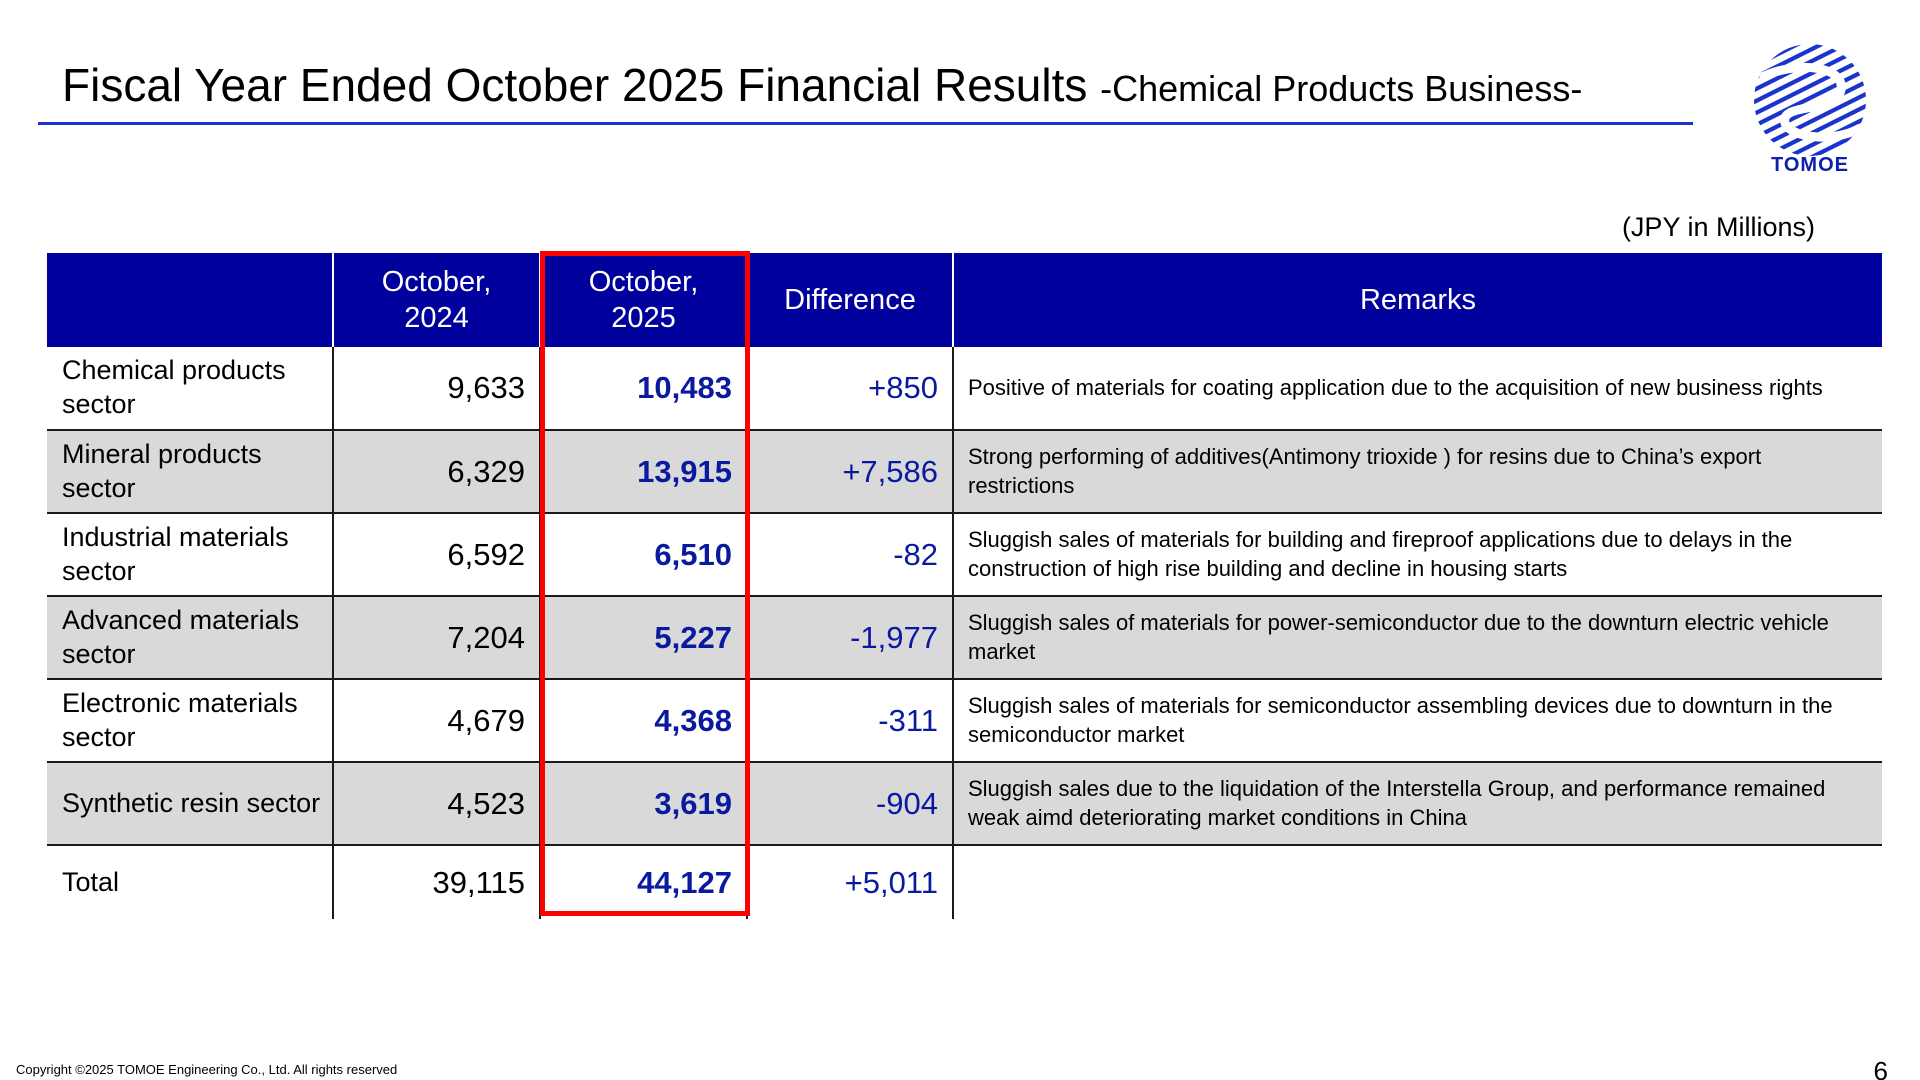 This screenshot has width=1920, height=1080. I want to click on prev-value: 6,329, so click(437, 472).